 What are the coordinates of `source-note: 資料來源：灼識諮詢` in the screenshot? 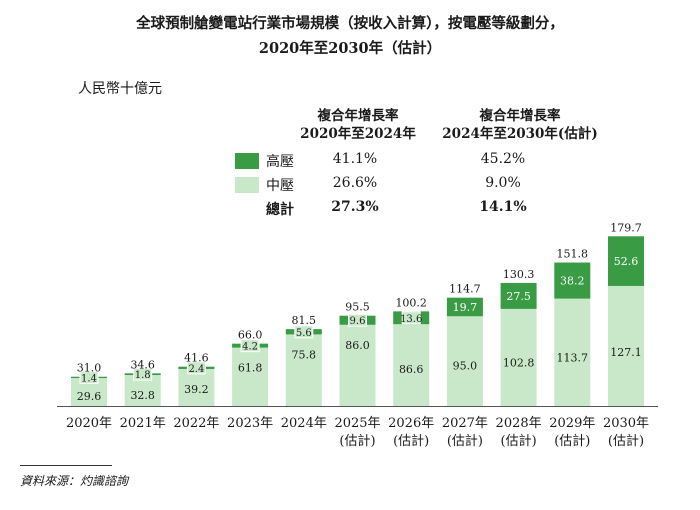 It's located at (74, 481).